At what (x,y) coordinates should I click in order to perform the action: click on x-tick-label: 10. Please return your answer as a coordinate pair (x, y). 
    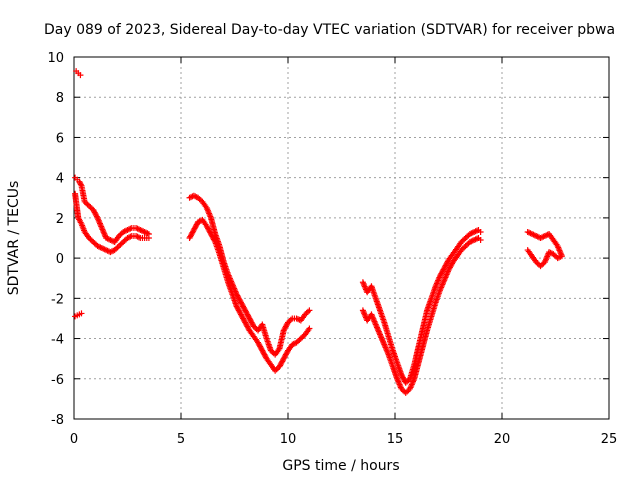
    Looking at the image, I should click on (288, 439).